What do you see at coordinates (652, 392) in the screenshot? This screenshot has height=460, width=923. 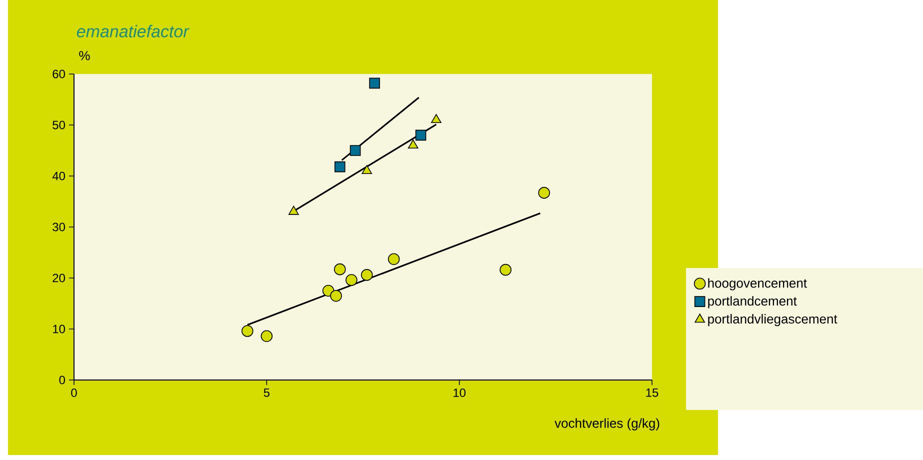 I see `x-tick-label: 15` at bounding box center [652, 392].